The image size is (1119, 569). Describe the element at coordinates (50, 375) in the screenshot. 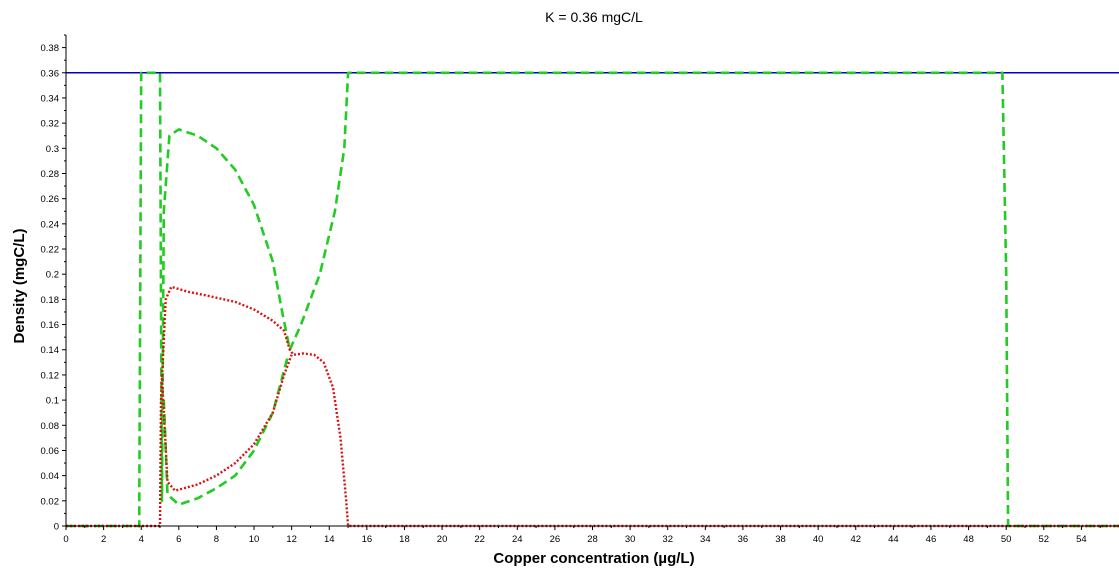

I see `y-tick-label: 0.12` at that location.